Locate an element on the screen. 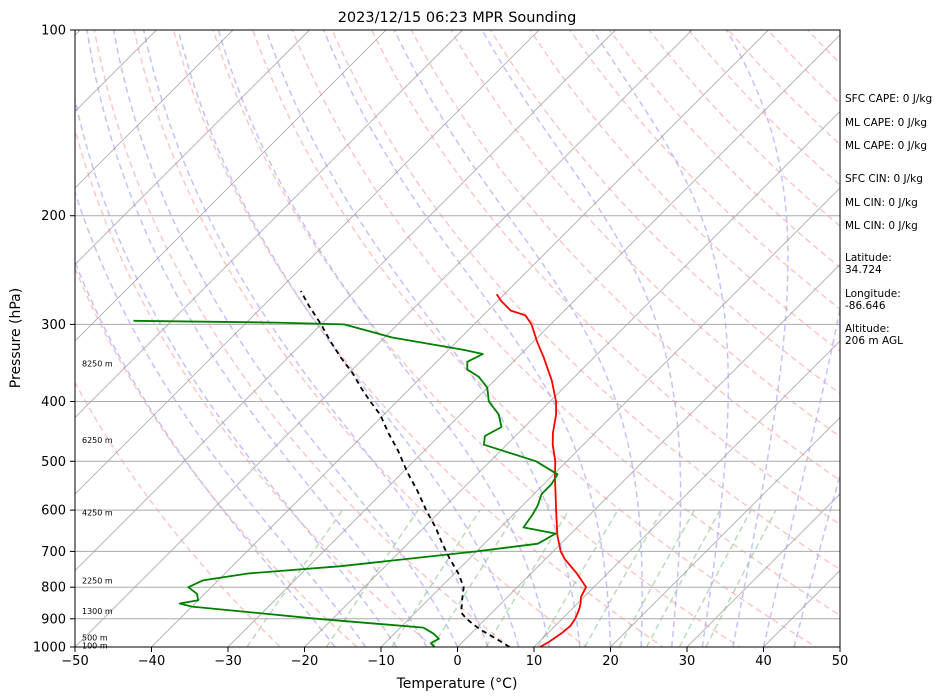  height-label: 6250 m is located at coordinates (97, 440).